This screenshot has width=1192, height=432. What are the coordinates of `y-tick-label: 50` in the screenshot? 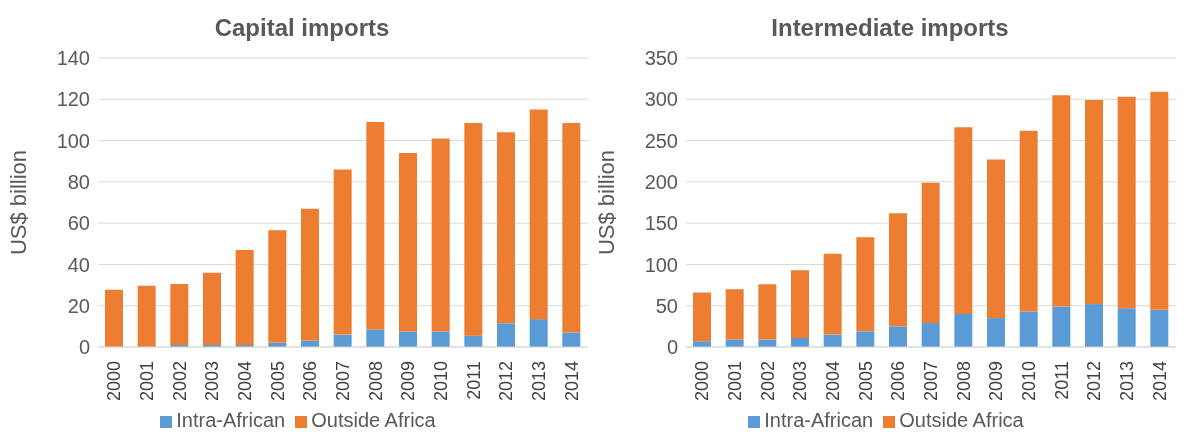 It's located at (666, 305).